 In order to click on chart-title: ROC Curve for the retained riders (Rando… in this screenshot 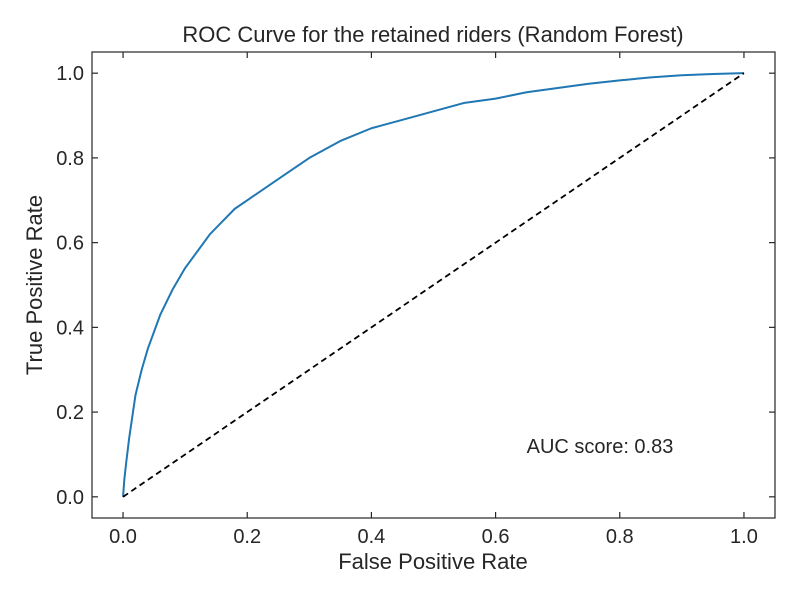, I will do `click(432, 34)`.